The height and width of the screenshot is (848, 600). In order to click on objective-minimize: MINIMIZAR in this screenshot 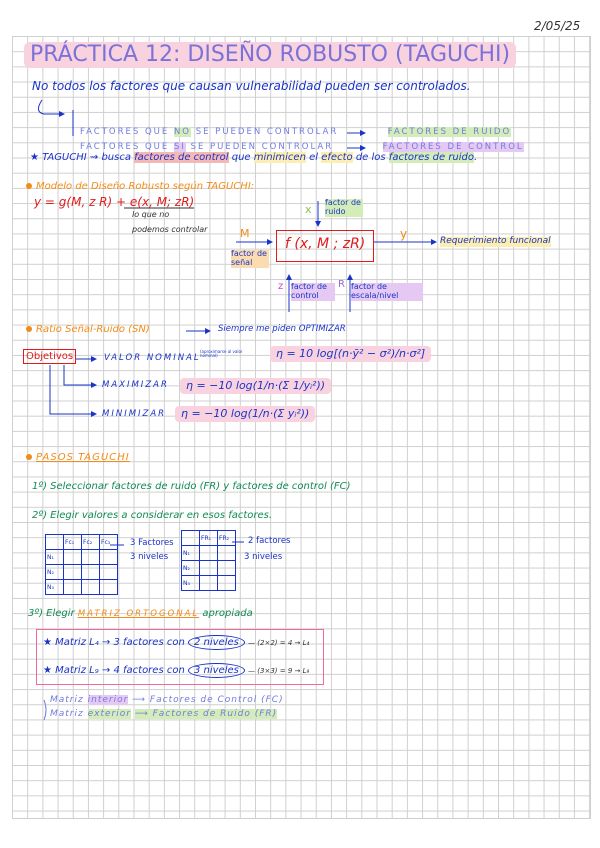, I will do `click(134, 414)`.